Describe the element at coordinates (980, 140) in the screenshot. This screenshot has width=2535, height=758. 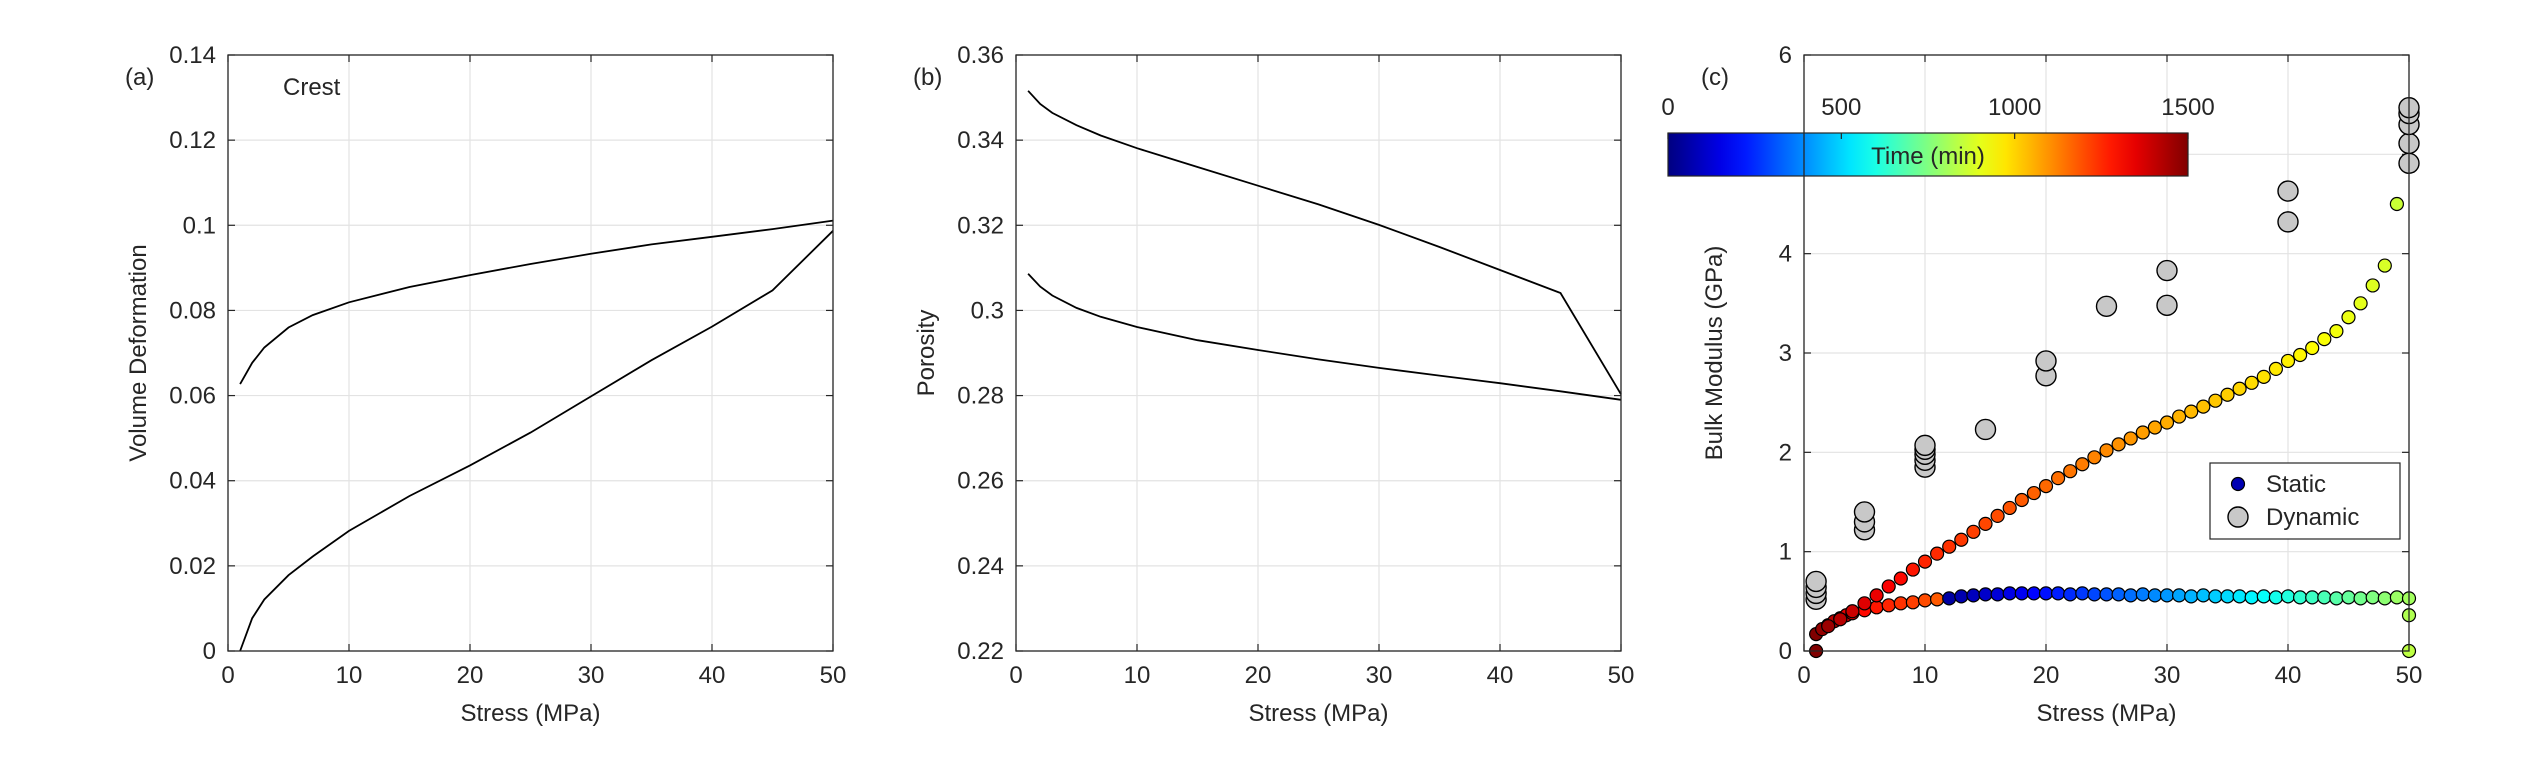
I see `y-tick-label: 0.34` at that location.